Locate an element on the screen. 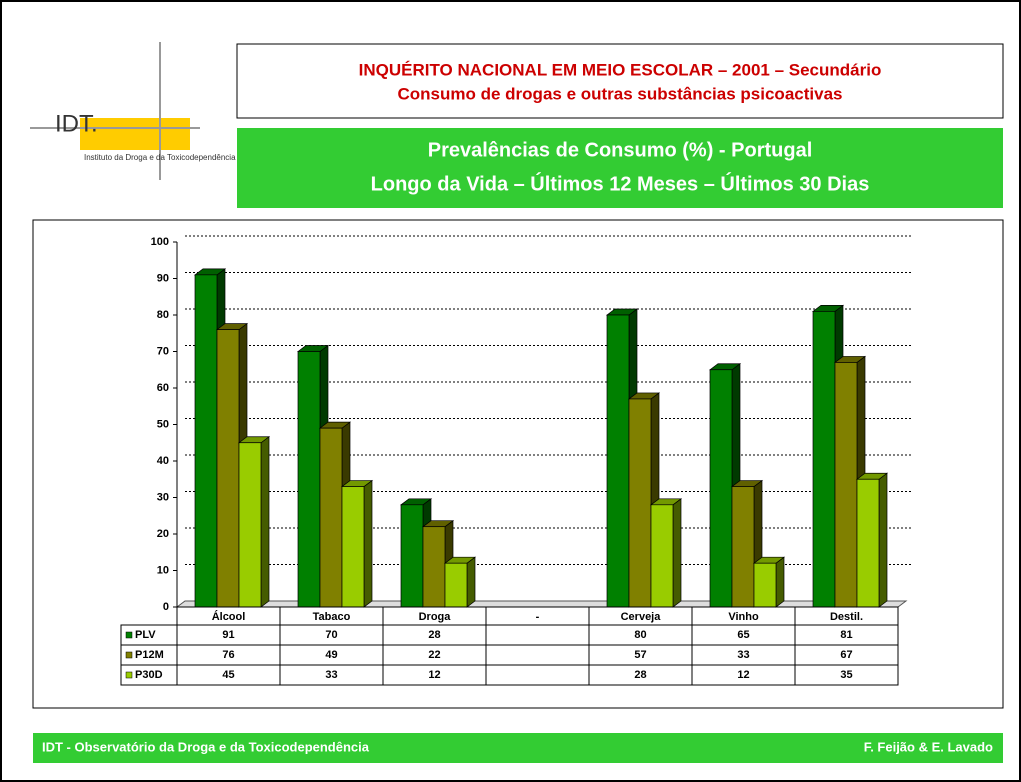 Image resolution: width=1021 pixels, height=782 pixels. legend-label: PLV is located at coordinates (145, 635).